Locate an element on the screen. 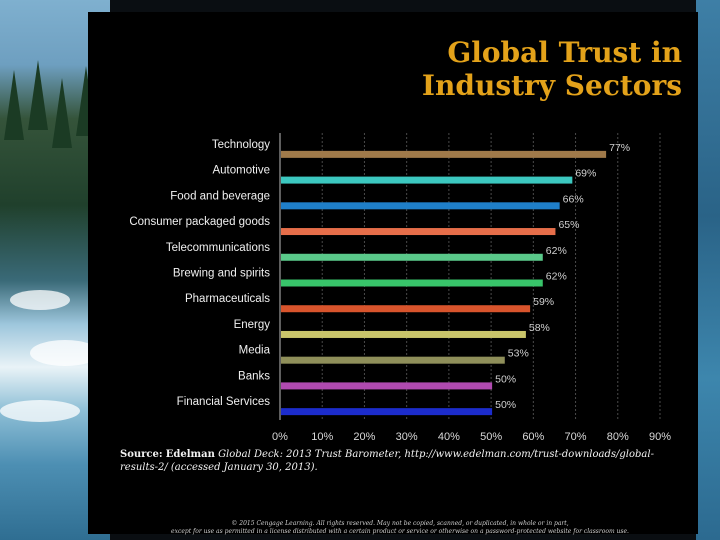 This screenshot has width=720, height=540. category-label: Financial Services is located at coordinates (224, 402).